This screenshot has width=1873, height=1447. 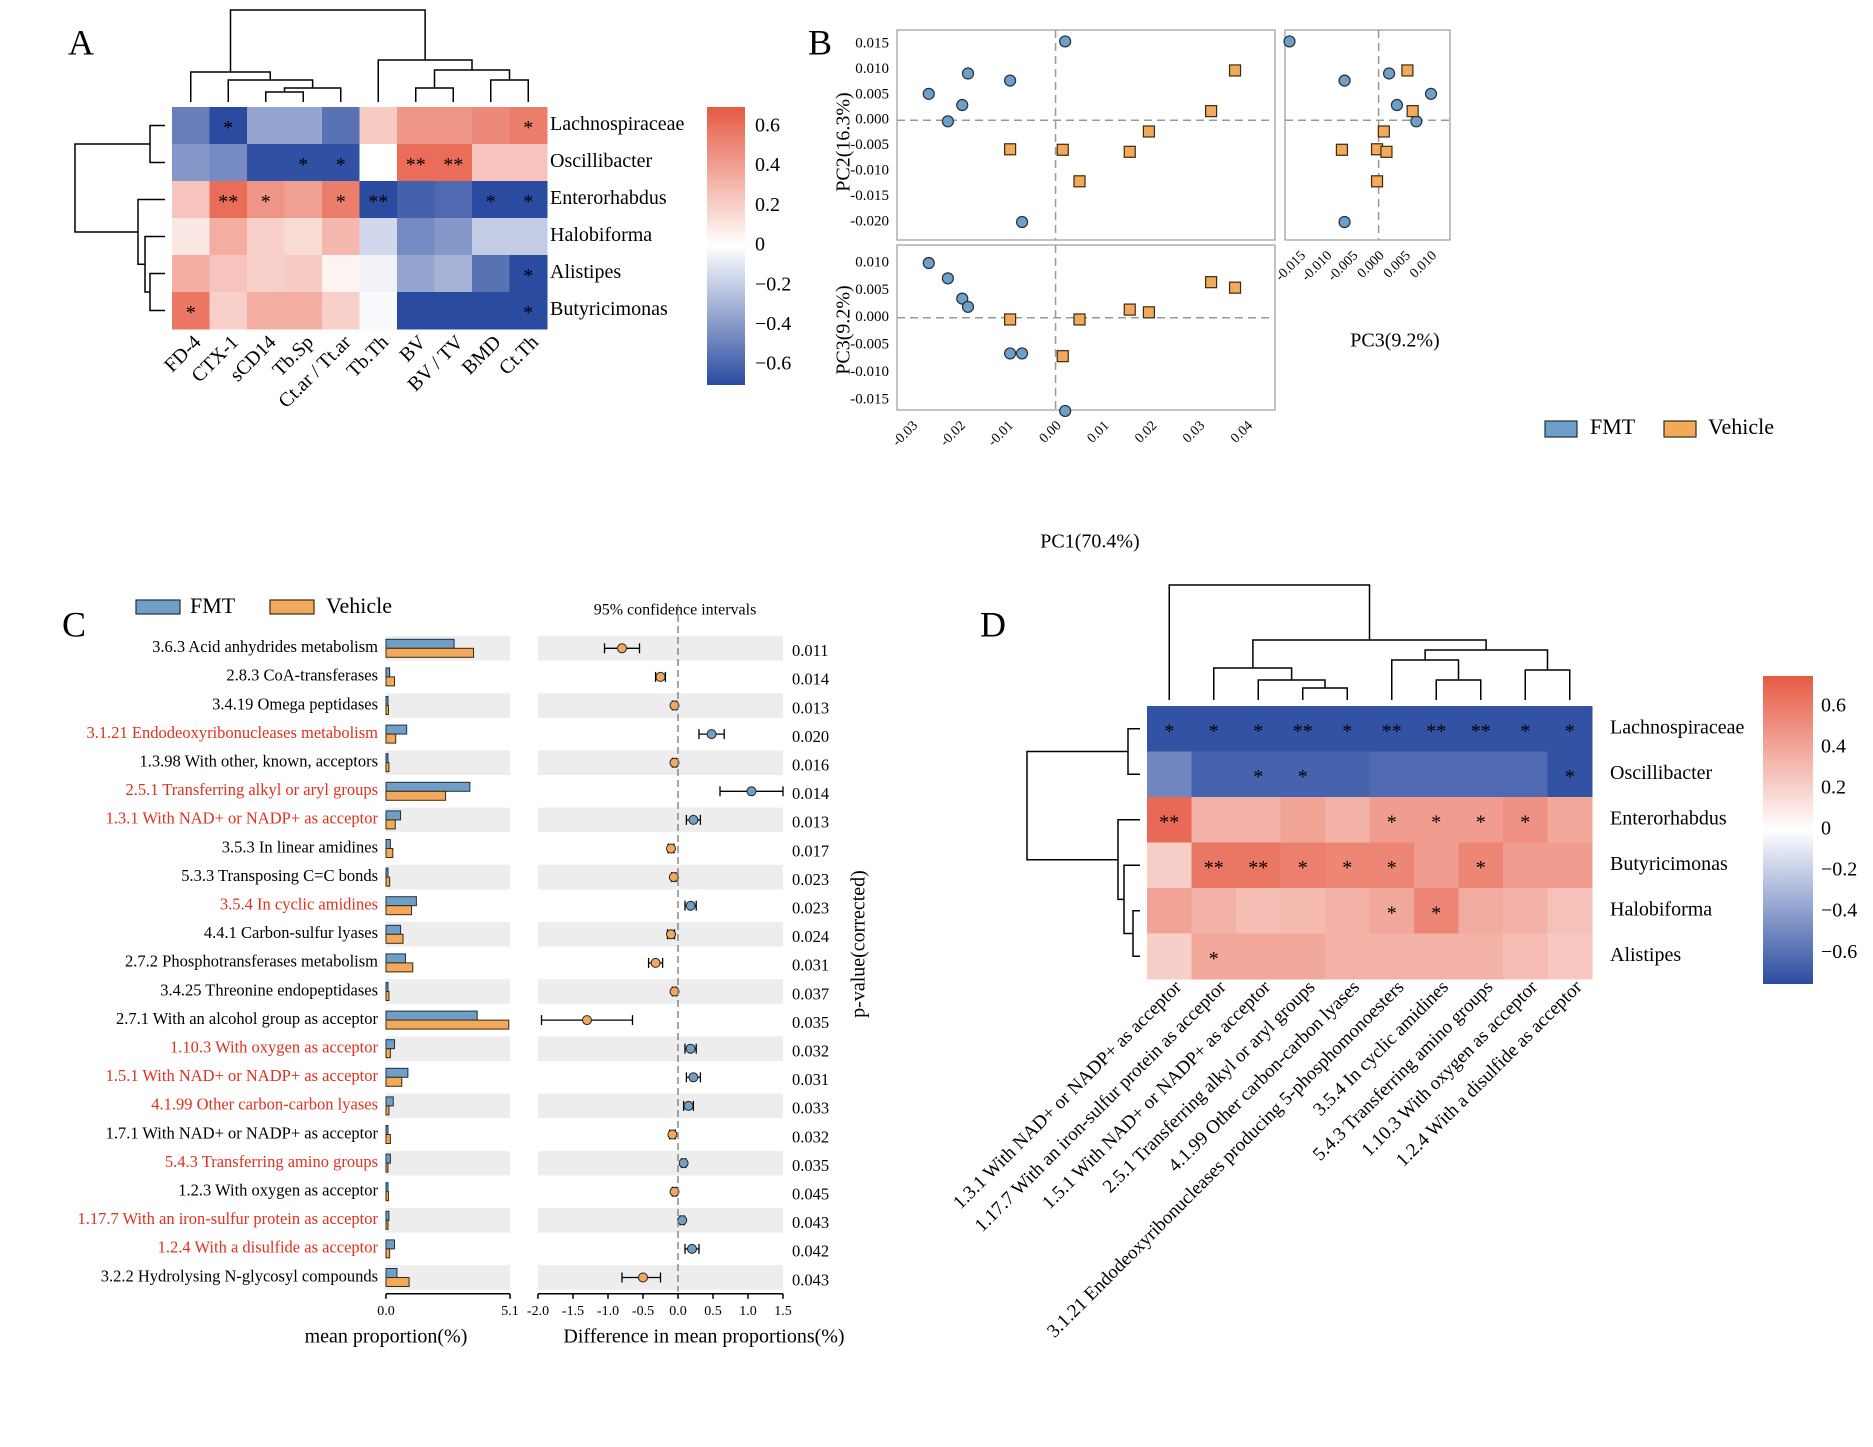 I want to click on scatter-b-y-tick: 0.015, so click(x=872, y=43).